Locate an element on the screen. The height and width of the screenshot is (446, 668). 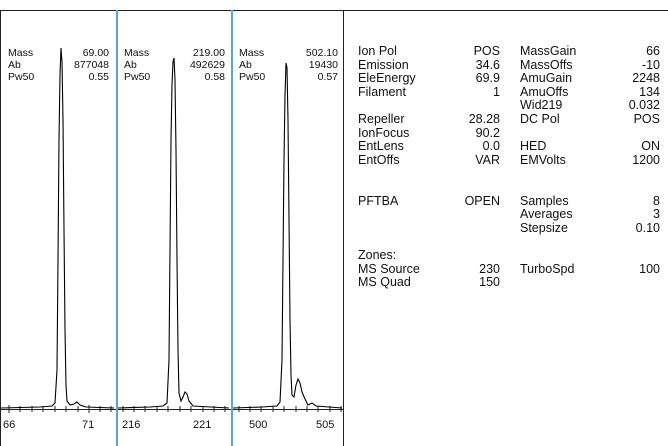
mass-readout: Mass 69.00 is located at coordinates (58, 53).